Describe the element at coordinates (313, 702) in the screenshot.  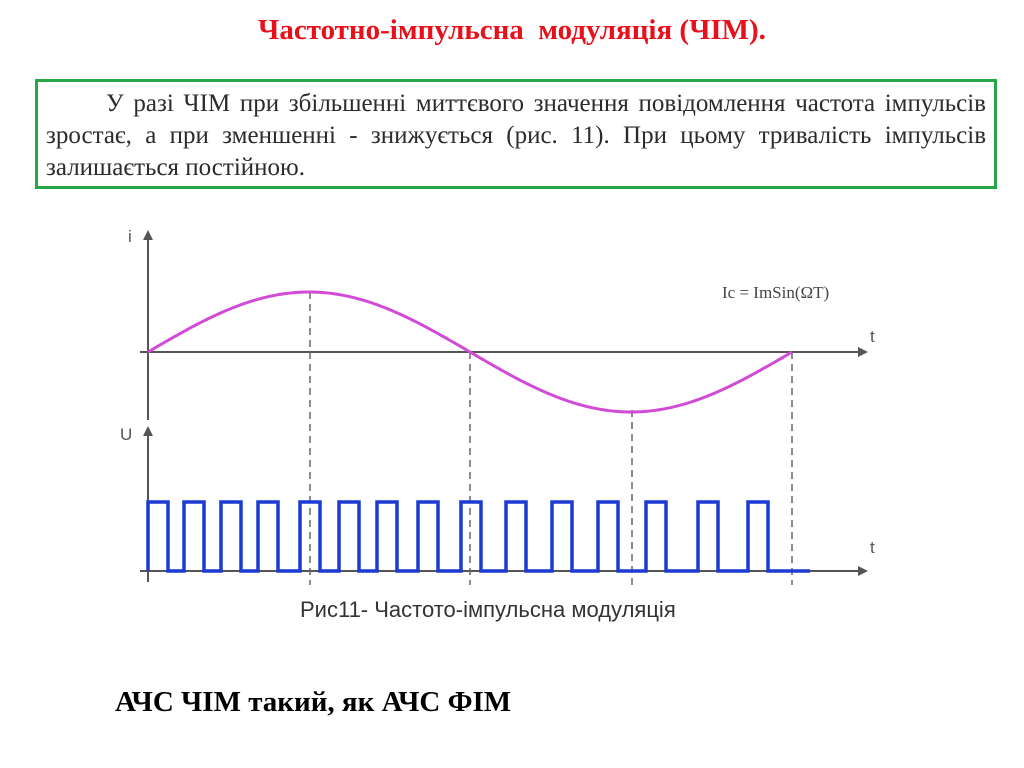
I see `bottom-note: АЧС ЧІМ такий, як АЧС ФІМ` at that location.